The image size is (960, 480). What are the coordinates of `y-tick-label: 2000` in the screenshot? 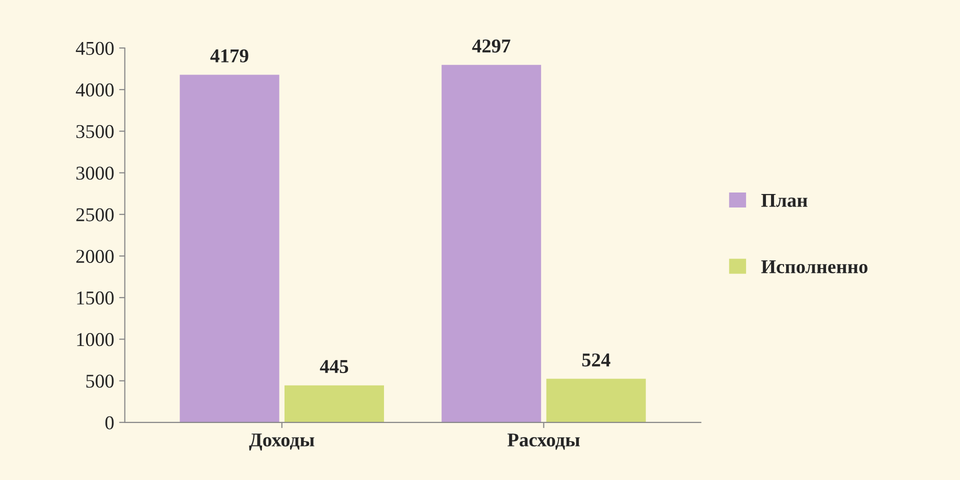 It's located at (95, 256).